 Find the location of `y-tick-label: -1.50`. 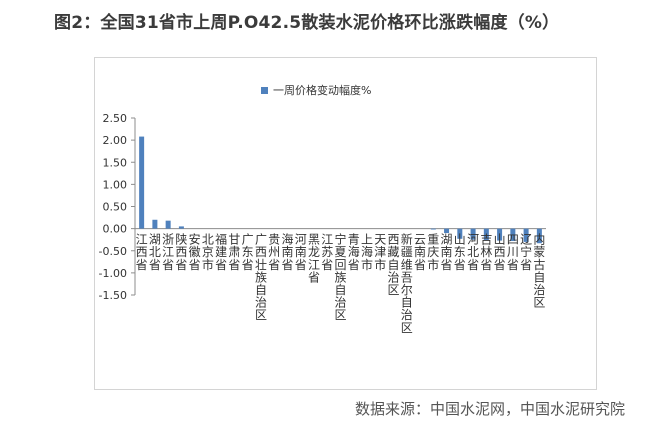

y-tick-label: -1.50 is located at coordinates (113, 295).